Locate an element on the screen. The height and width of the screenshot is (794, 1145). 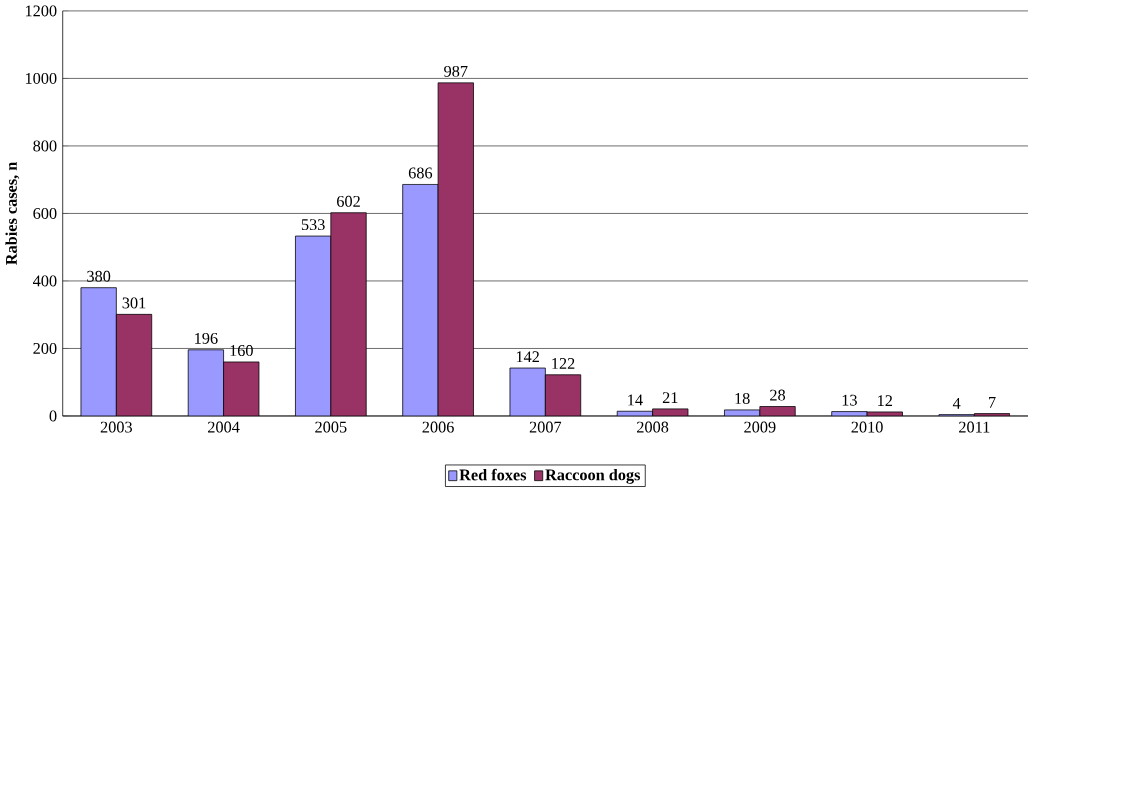
data-label: 122 is located at coordinates (563, 363).